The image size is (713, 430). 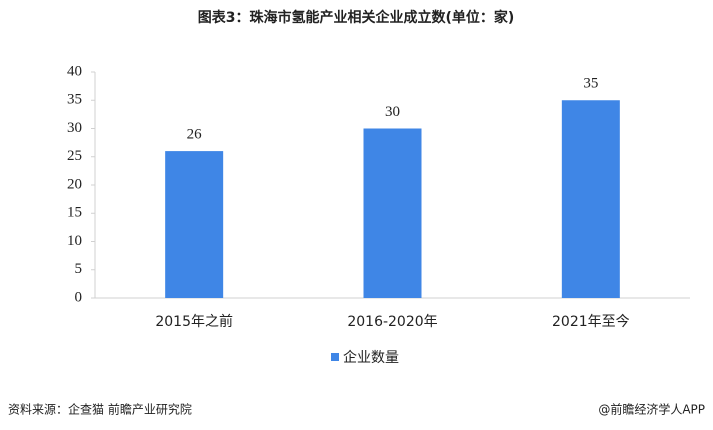 What do you see at coordinates (100, 409) in the screenshot?
I see `source: 资料来源：企查猫 前瞻产业研究院` at bounding box center [100, 409].